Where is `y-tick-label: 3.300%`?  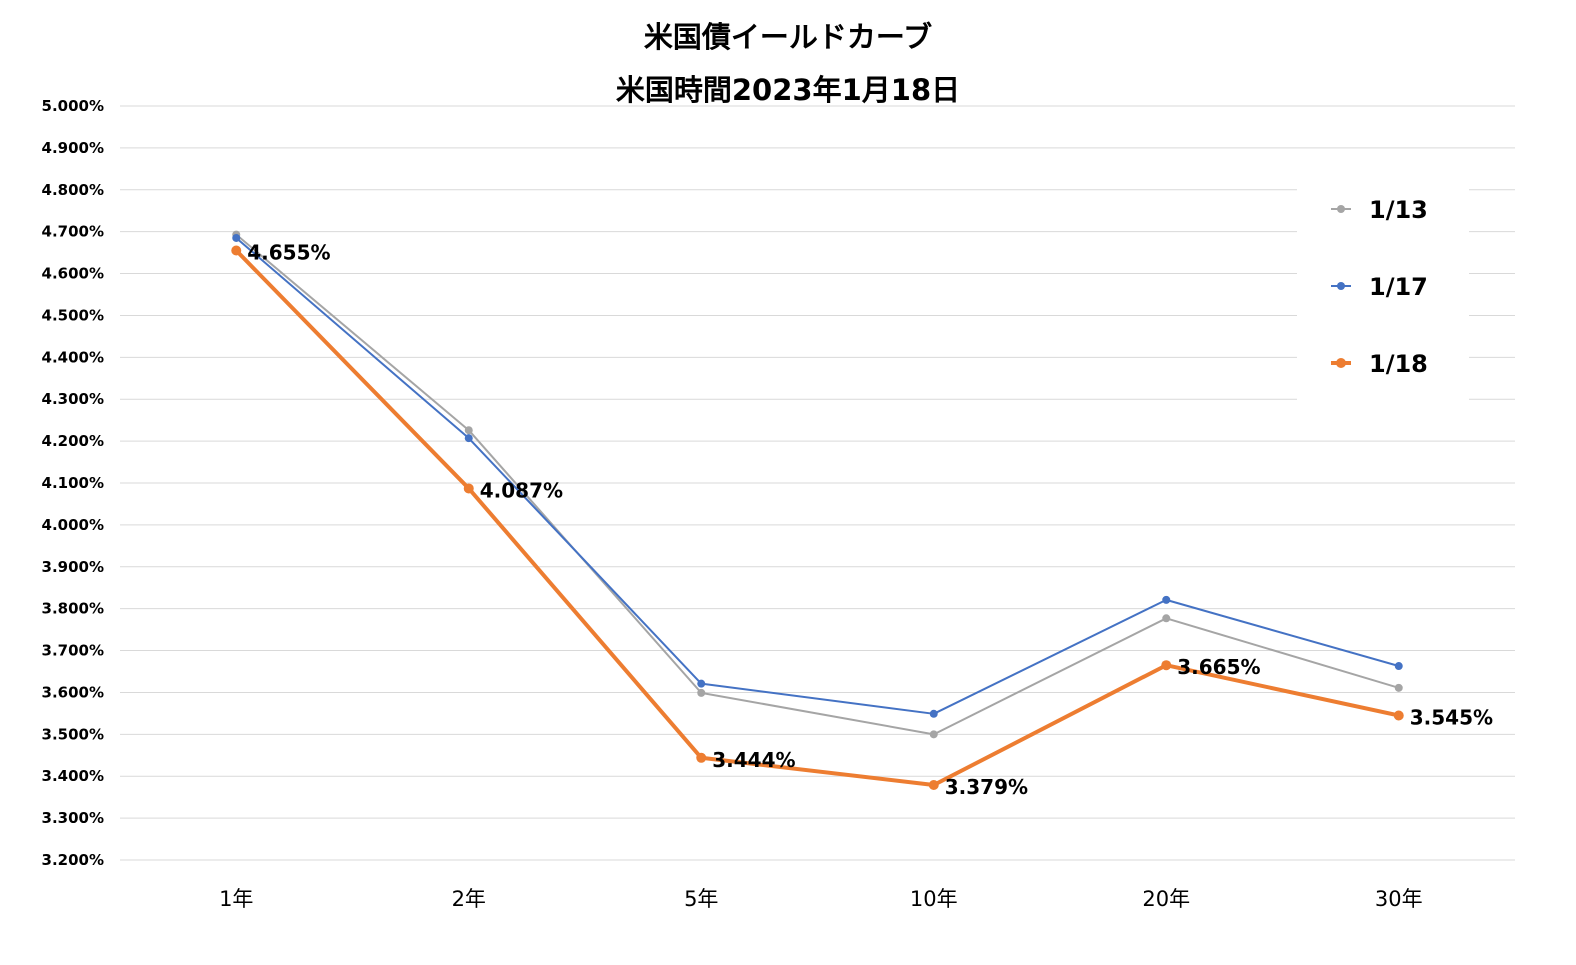
y-tick-label: 3.300% is located at coordinates (73, 818).